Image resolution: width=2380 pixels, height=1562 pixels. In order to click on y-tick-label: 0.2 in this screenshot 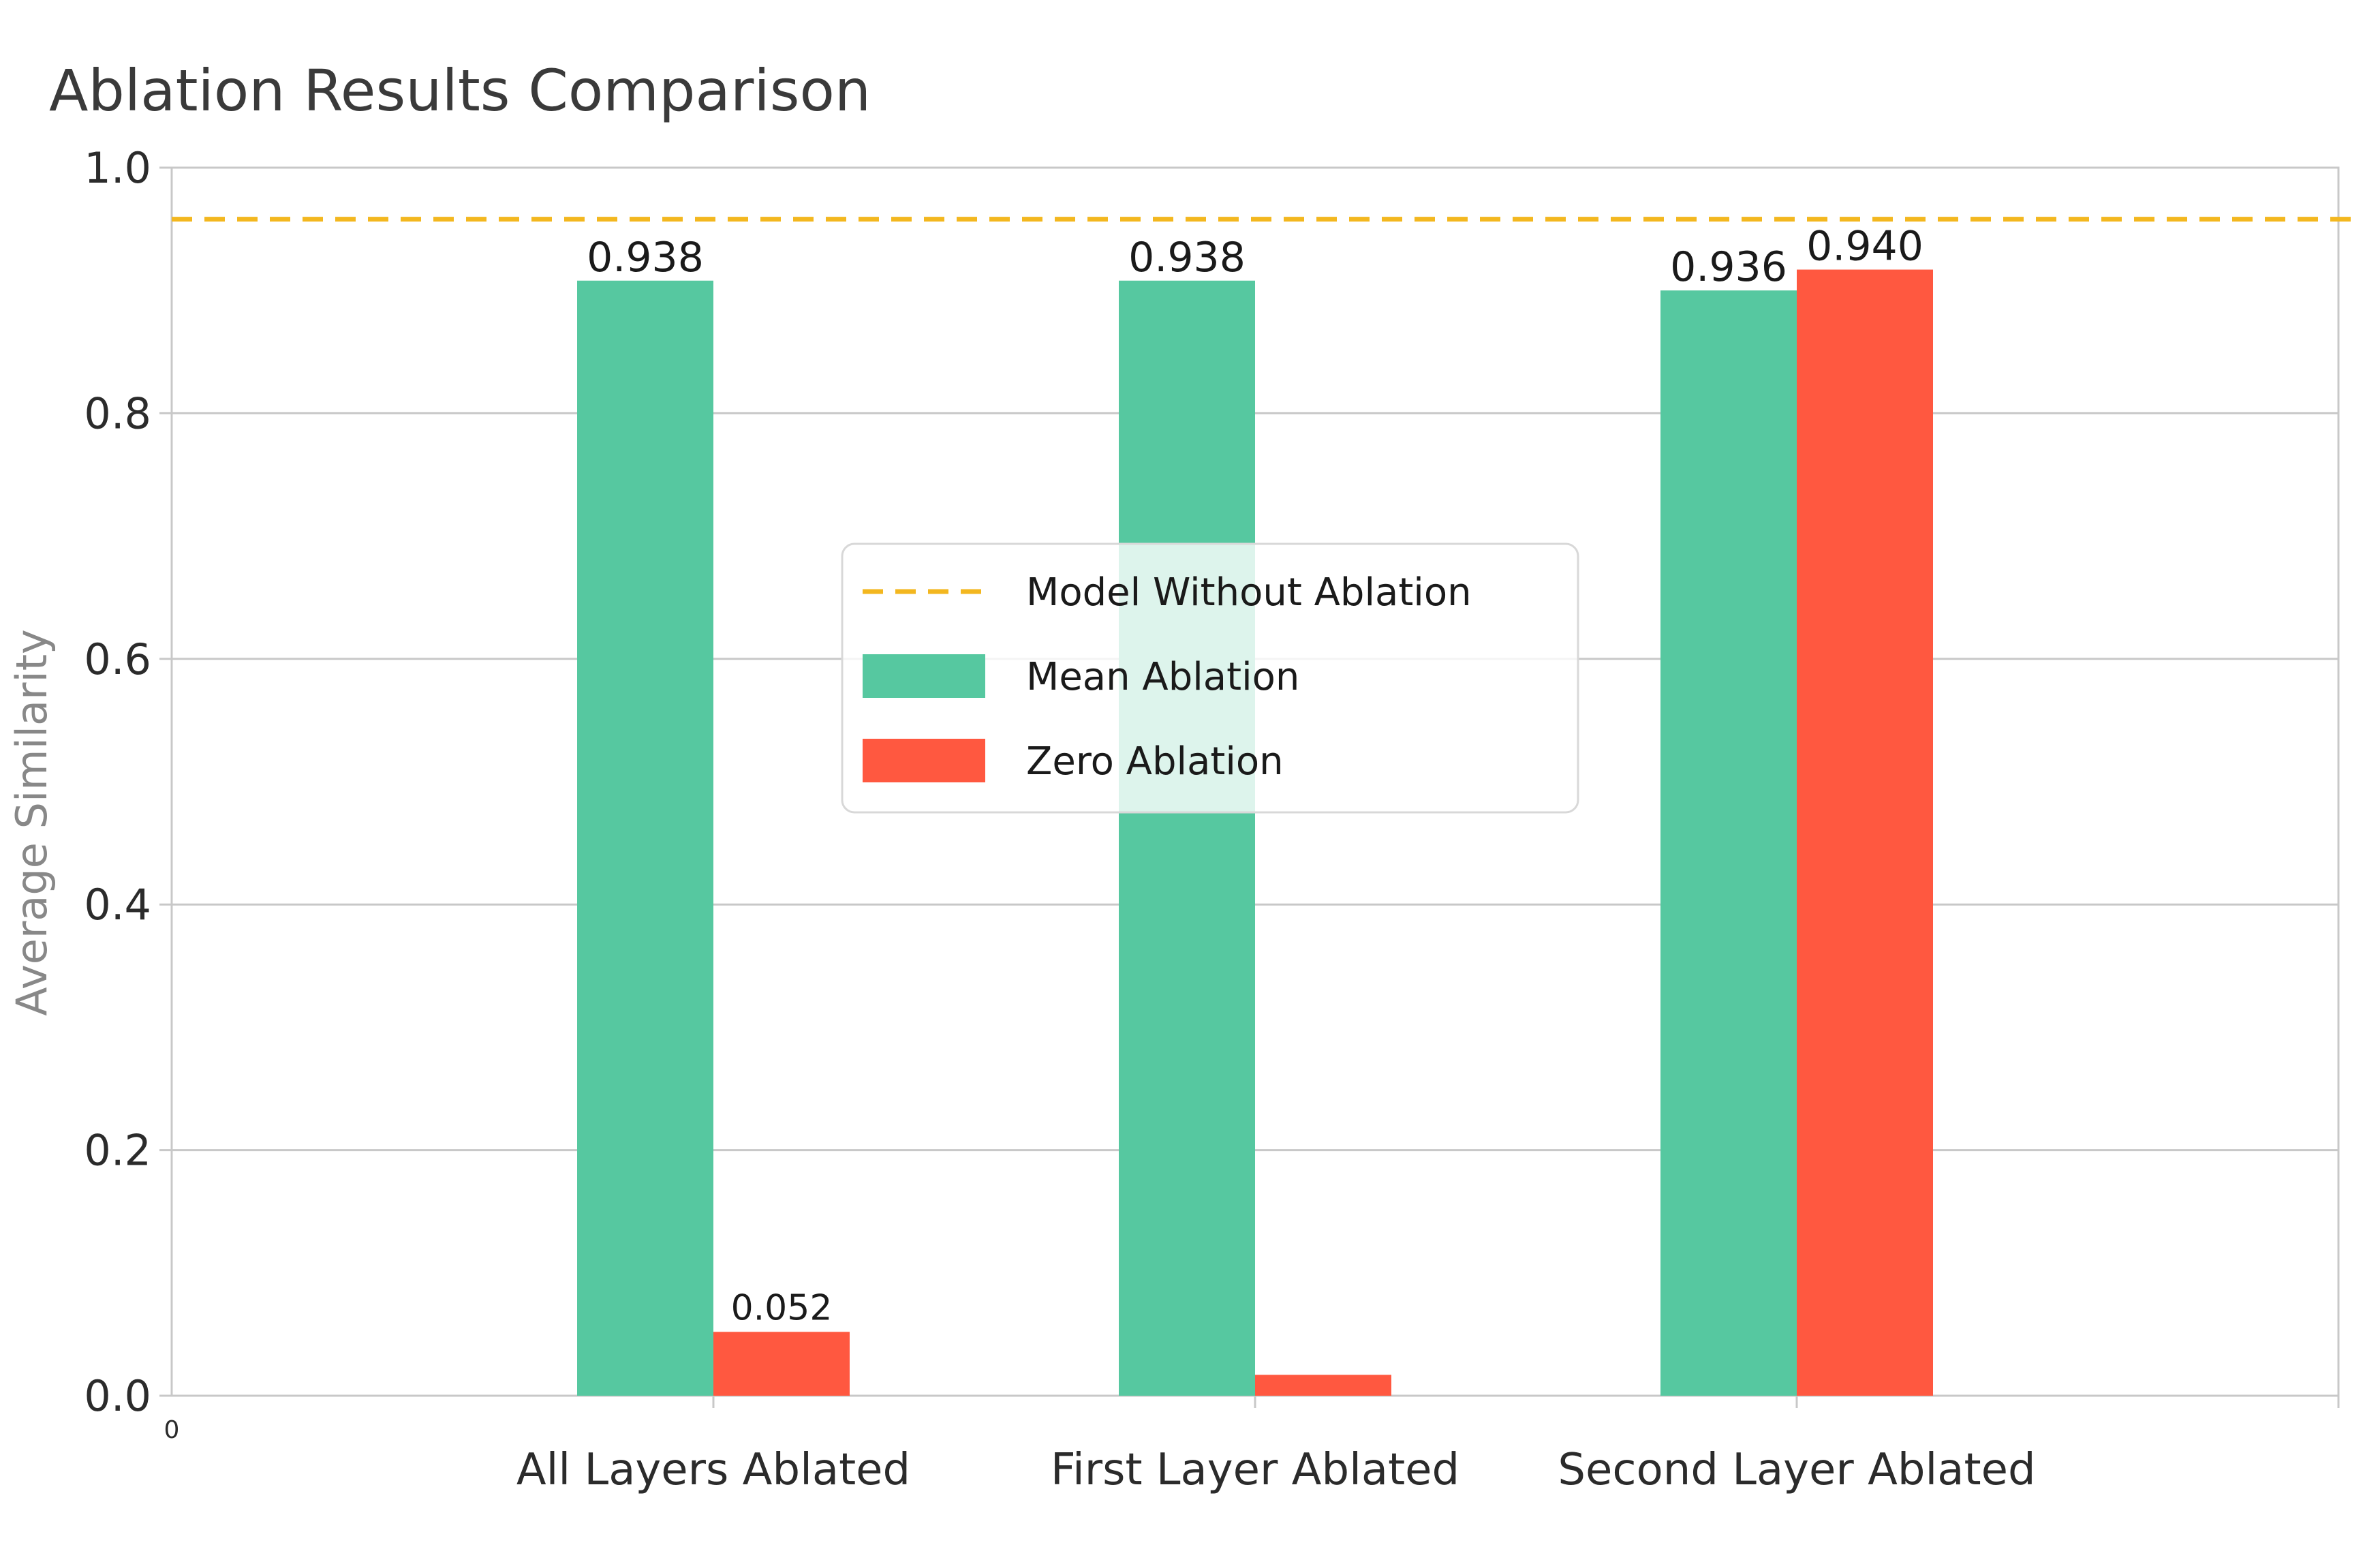, I will do `click(117, 1151)`.